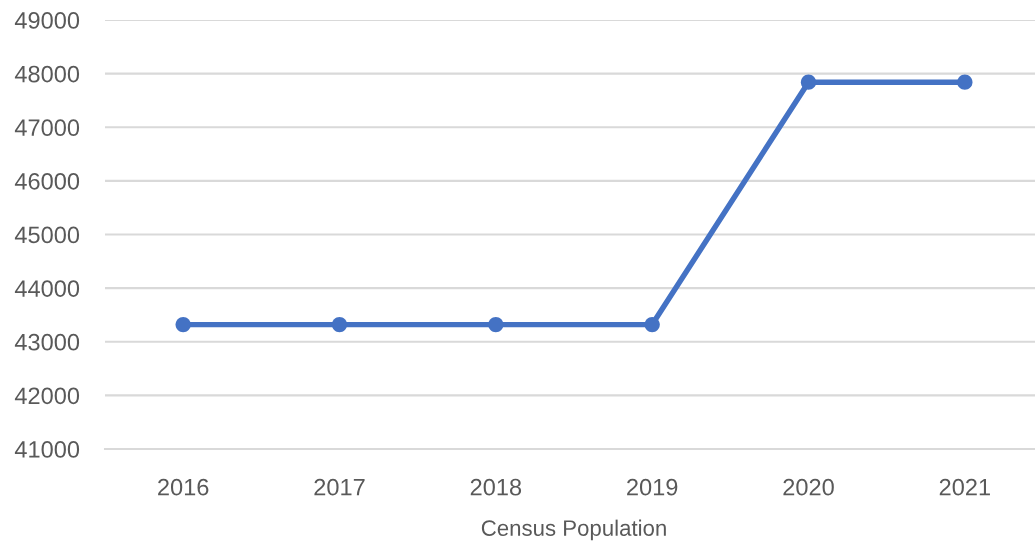 The height and width of the screenshot is (550, 1035). I want to click on y-tick-label: 43000, so click(47, 342).